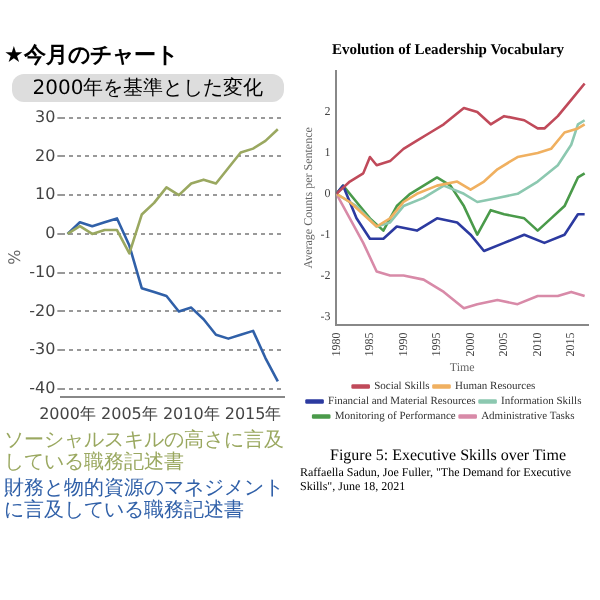 The height and width of the screenshot is (600, 600). I want to click on chart-subtitle: 2000年を基準とした変化, so click(148, 88).